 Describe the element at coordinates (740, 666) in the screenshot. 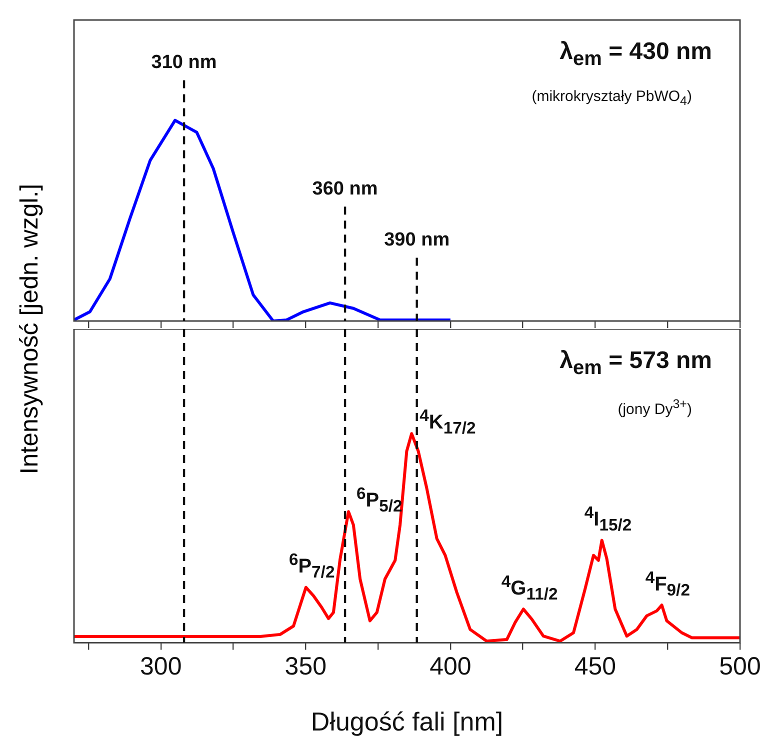

I see `x-tick-label: 500` at that location.